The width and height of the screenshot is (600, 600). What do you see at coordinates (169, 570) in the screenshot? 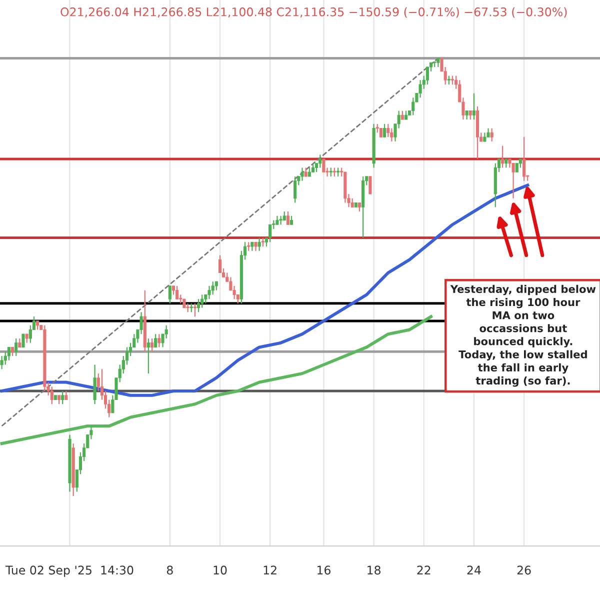
I see `x-tick-label: 8` at bounding box center [169, 570].